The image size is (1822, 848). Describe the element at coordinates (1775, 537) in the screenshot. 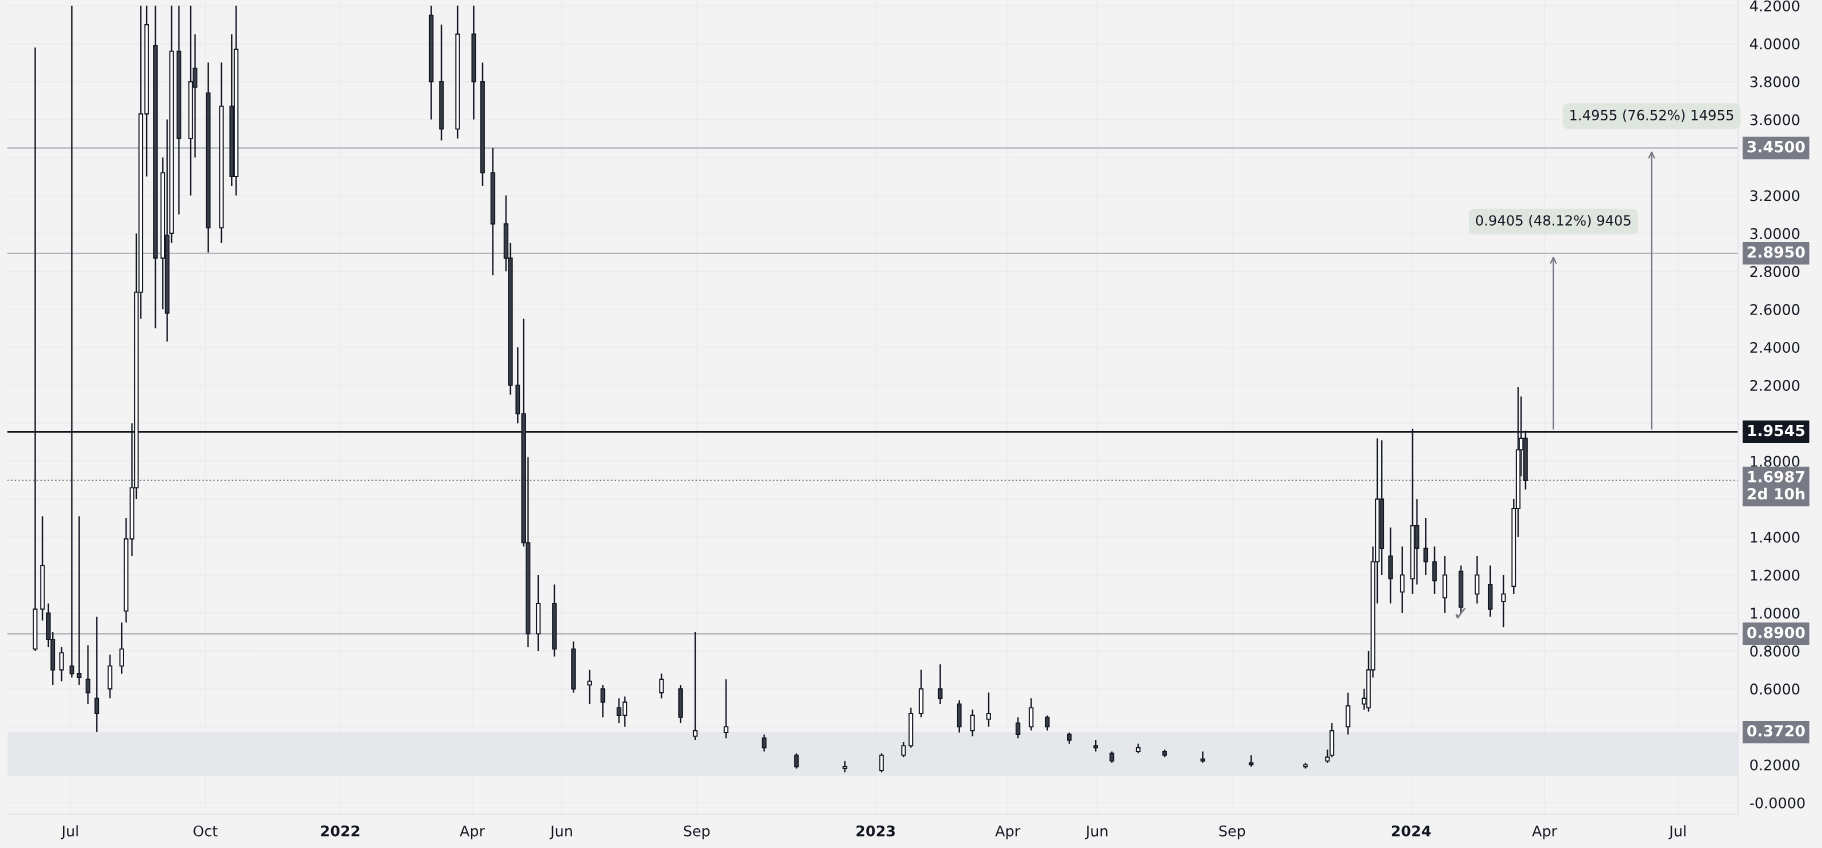

I see `y-tick-label: 1.4000` at that location.